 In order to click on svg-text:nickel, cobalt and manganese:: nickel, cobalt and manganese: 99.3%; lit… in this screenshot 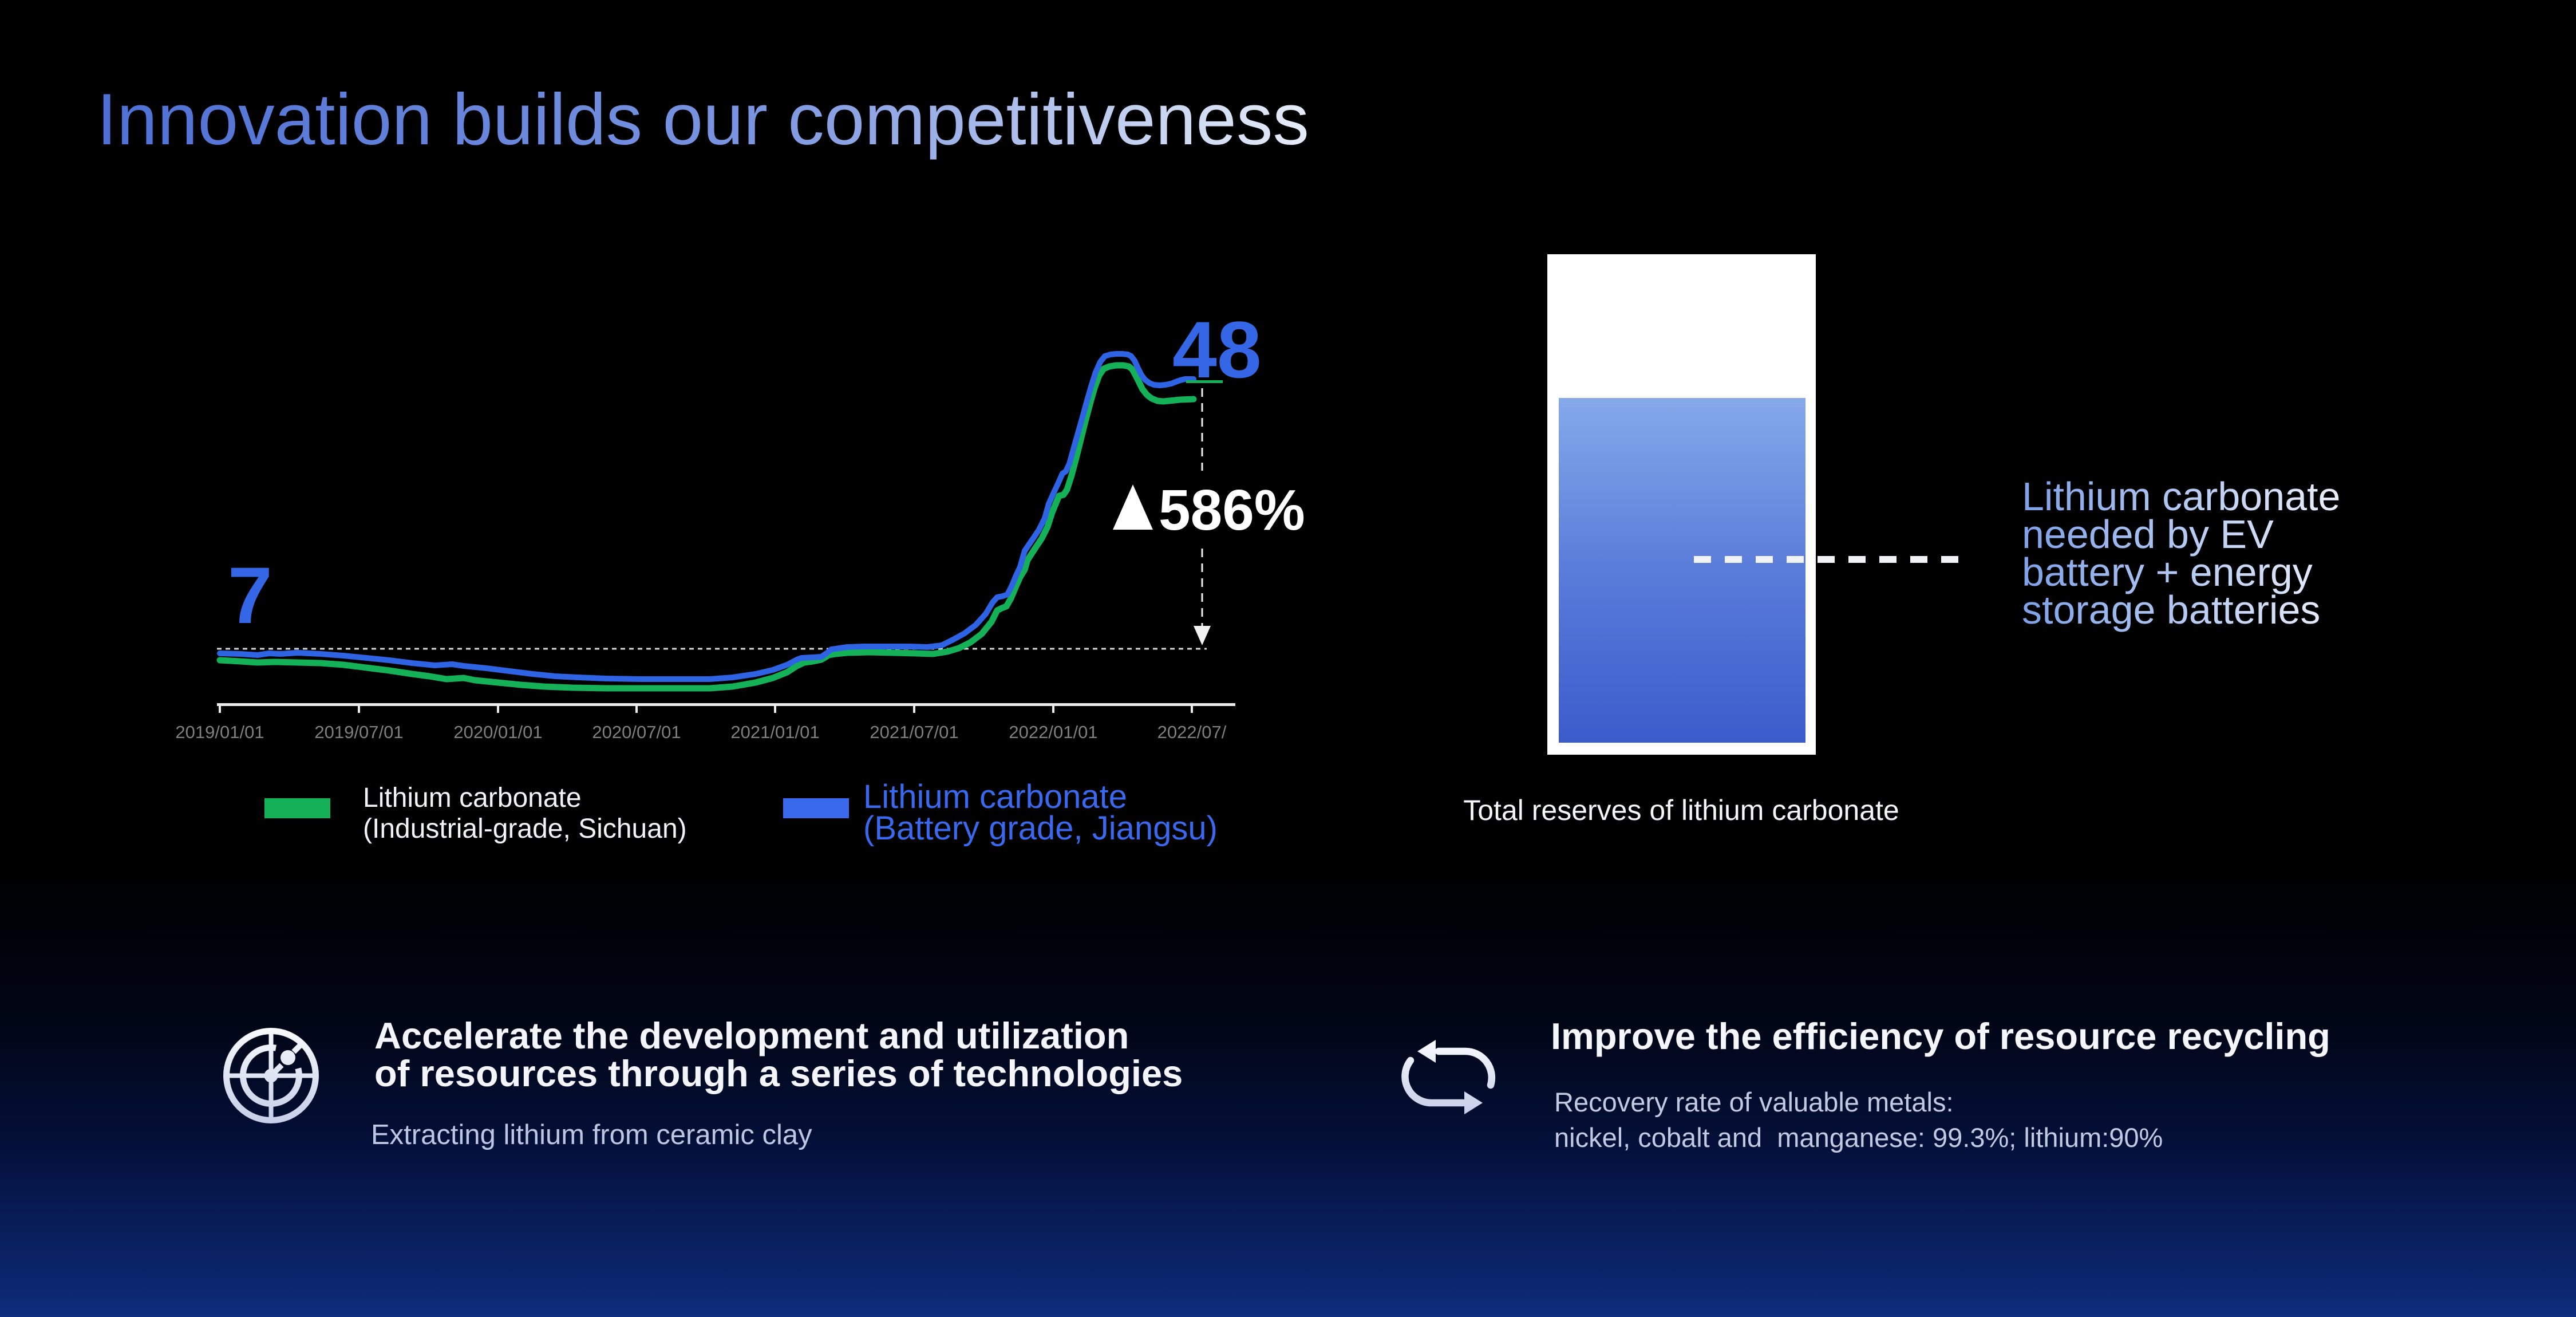, I will do `click(1858, 1137)`.